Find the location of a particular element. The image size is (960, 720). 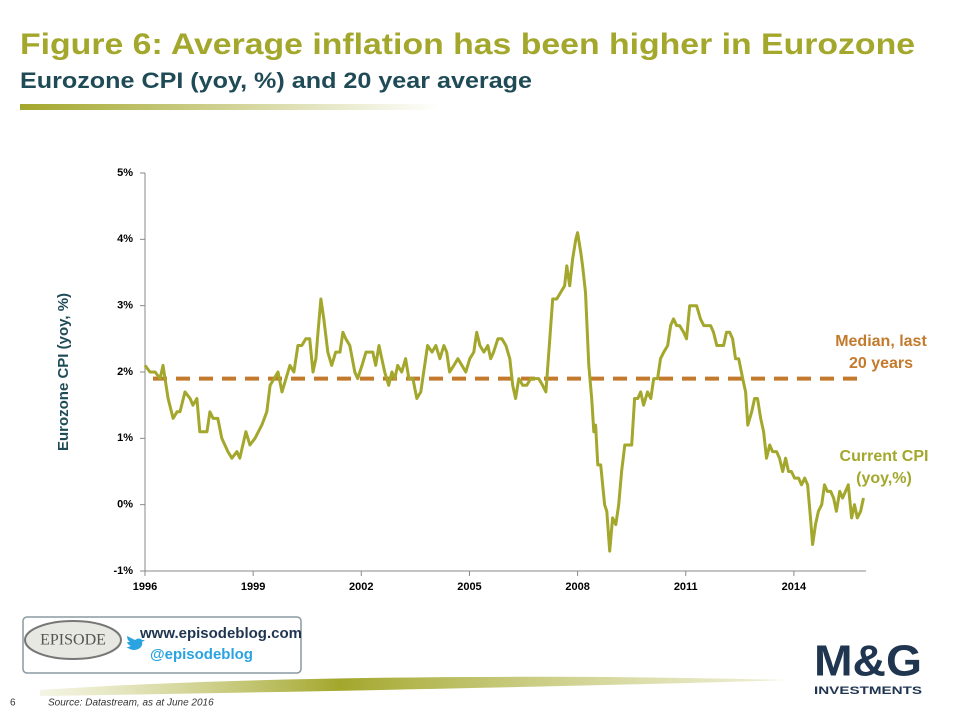

brand-logo: M&G is located at coordinates (868, 661).